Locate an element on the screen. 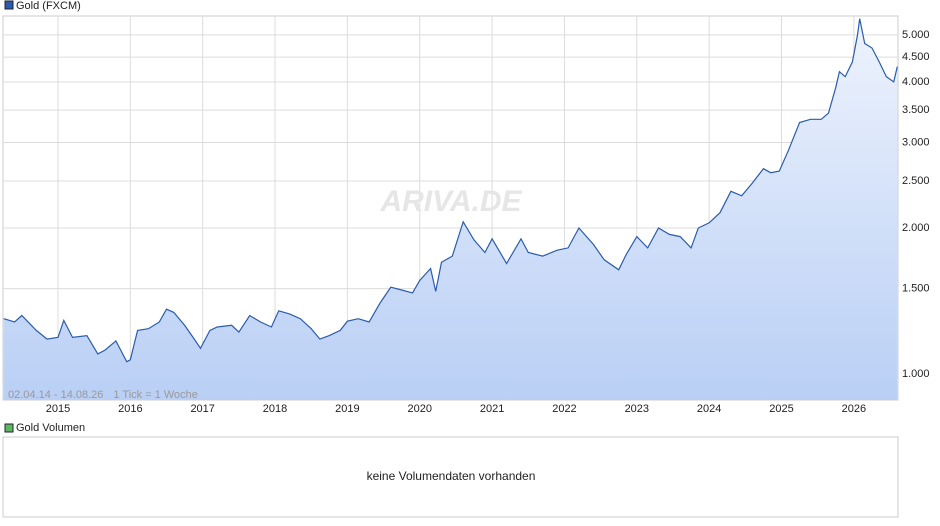 The height and width of the screenshot is (526, 940). watermark: ARIVA.DE is located at coordinates (450, 201).